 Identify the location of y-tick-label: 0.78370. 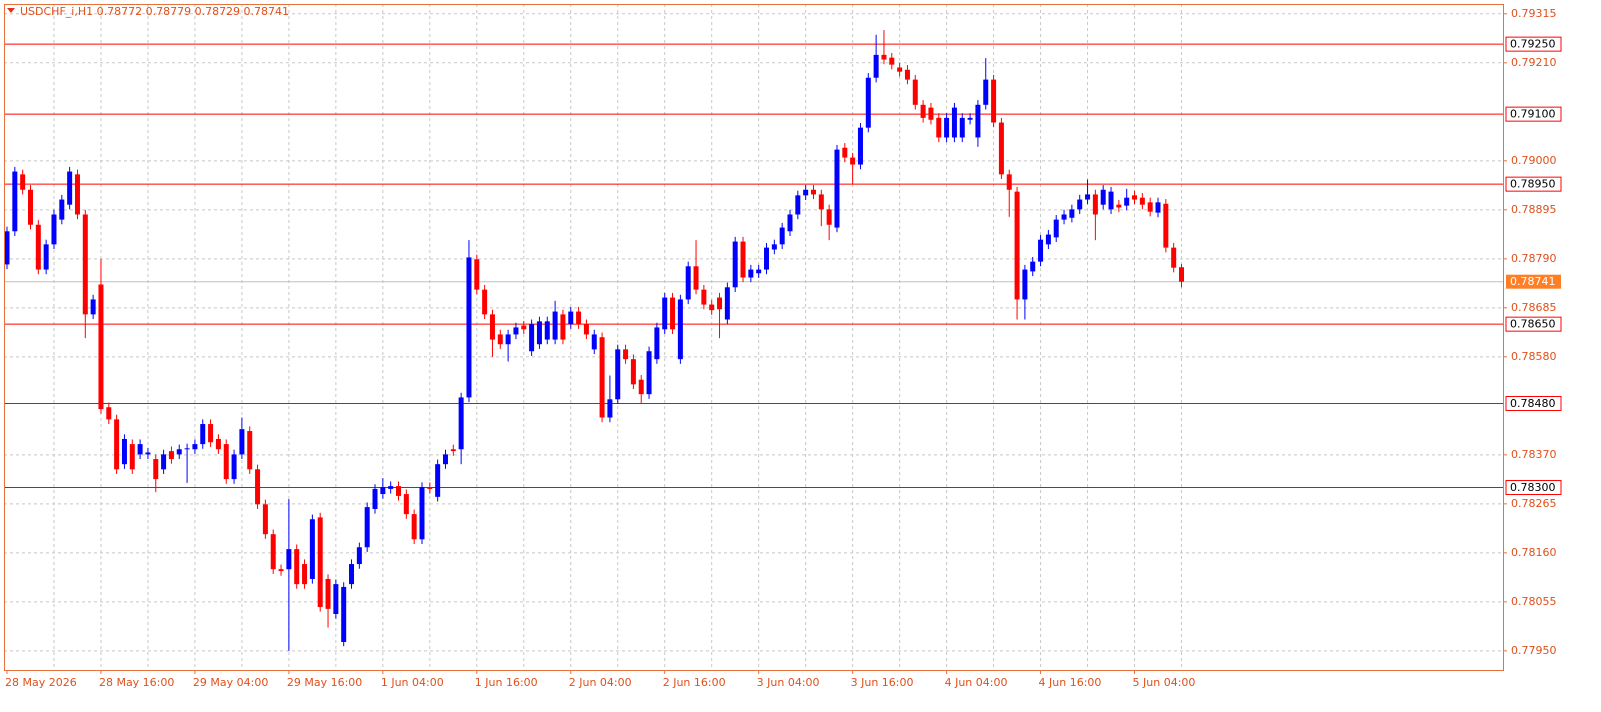
(1534, 454).